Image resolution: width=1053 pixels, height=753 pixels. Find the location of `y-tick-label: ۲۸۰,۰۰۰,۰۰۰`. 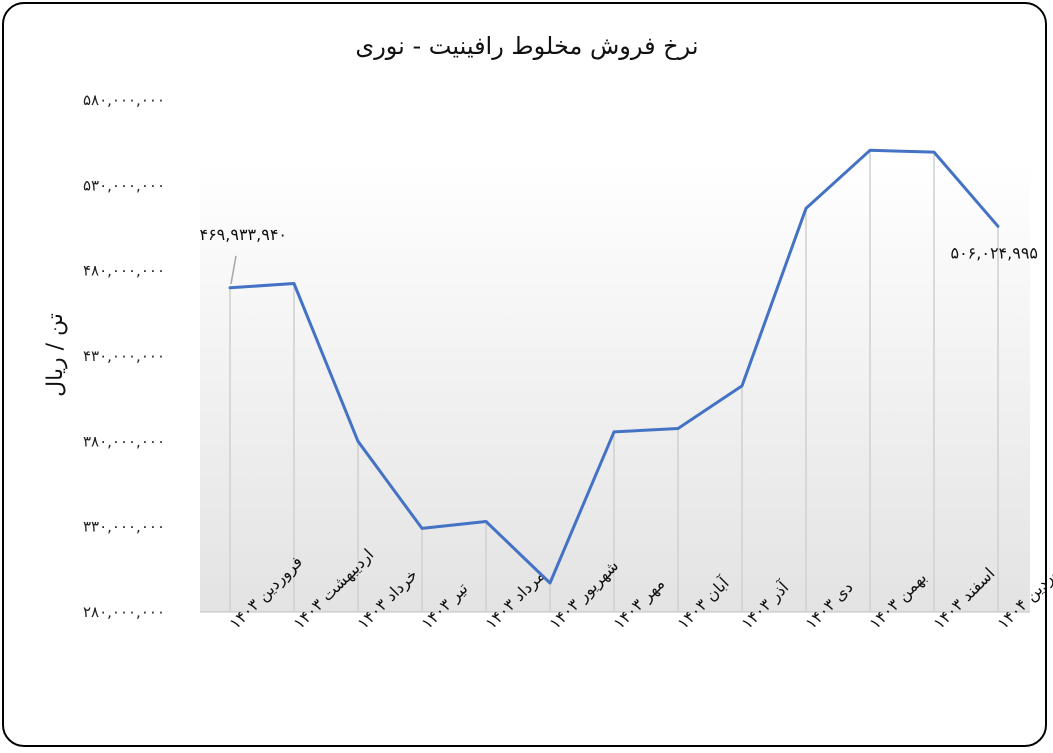

y-tick-label: ۲۸۰,۰۰۰,۰۰۰ is located at coordinates (124, 612).